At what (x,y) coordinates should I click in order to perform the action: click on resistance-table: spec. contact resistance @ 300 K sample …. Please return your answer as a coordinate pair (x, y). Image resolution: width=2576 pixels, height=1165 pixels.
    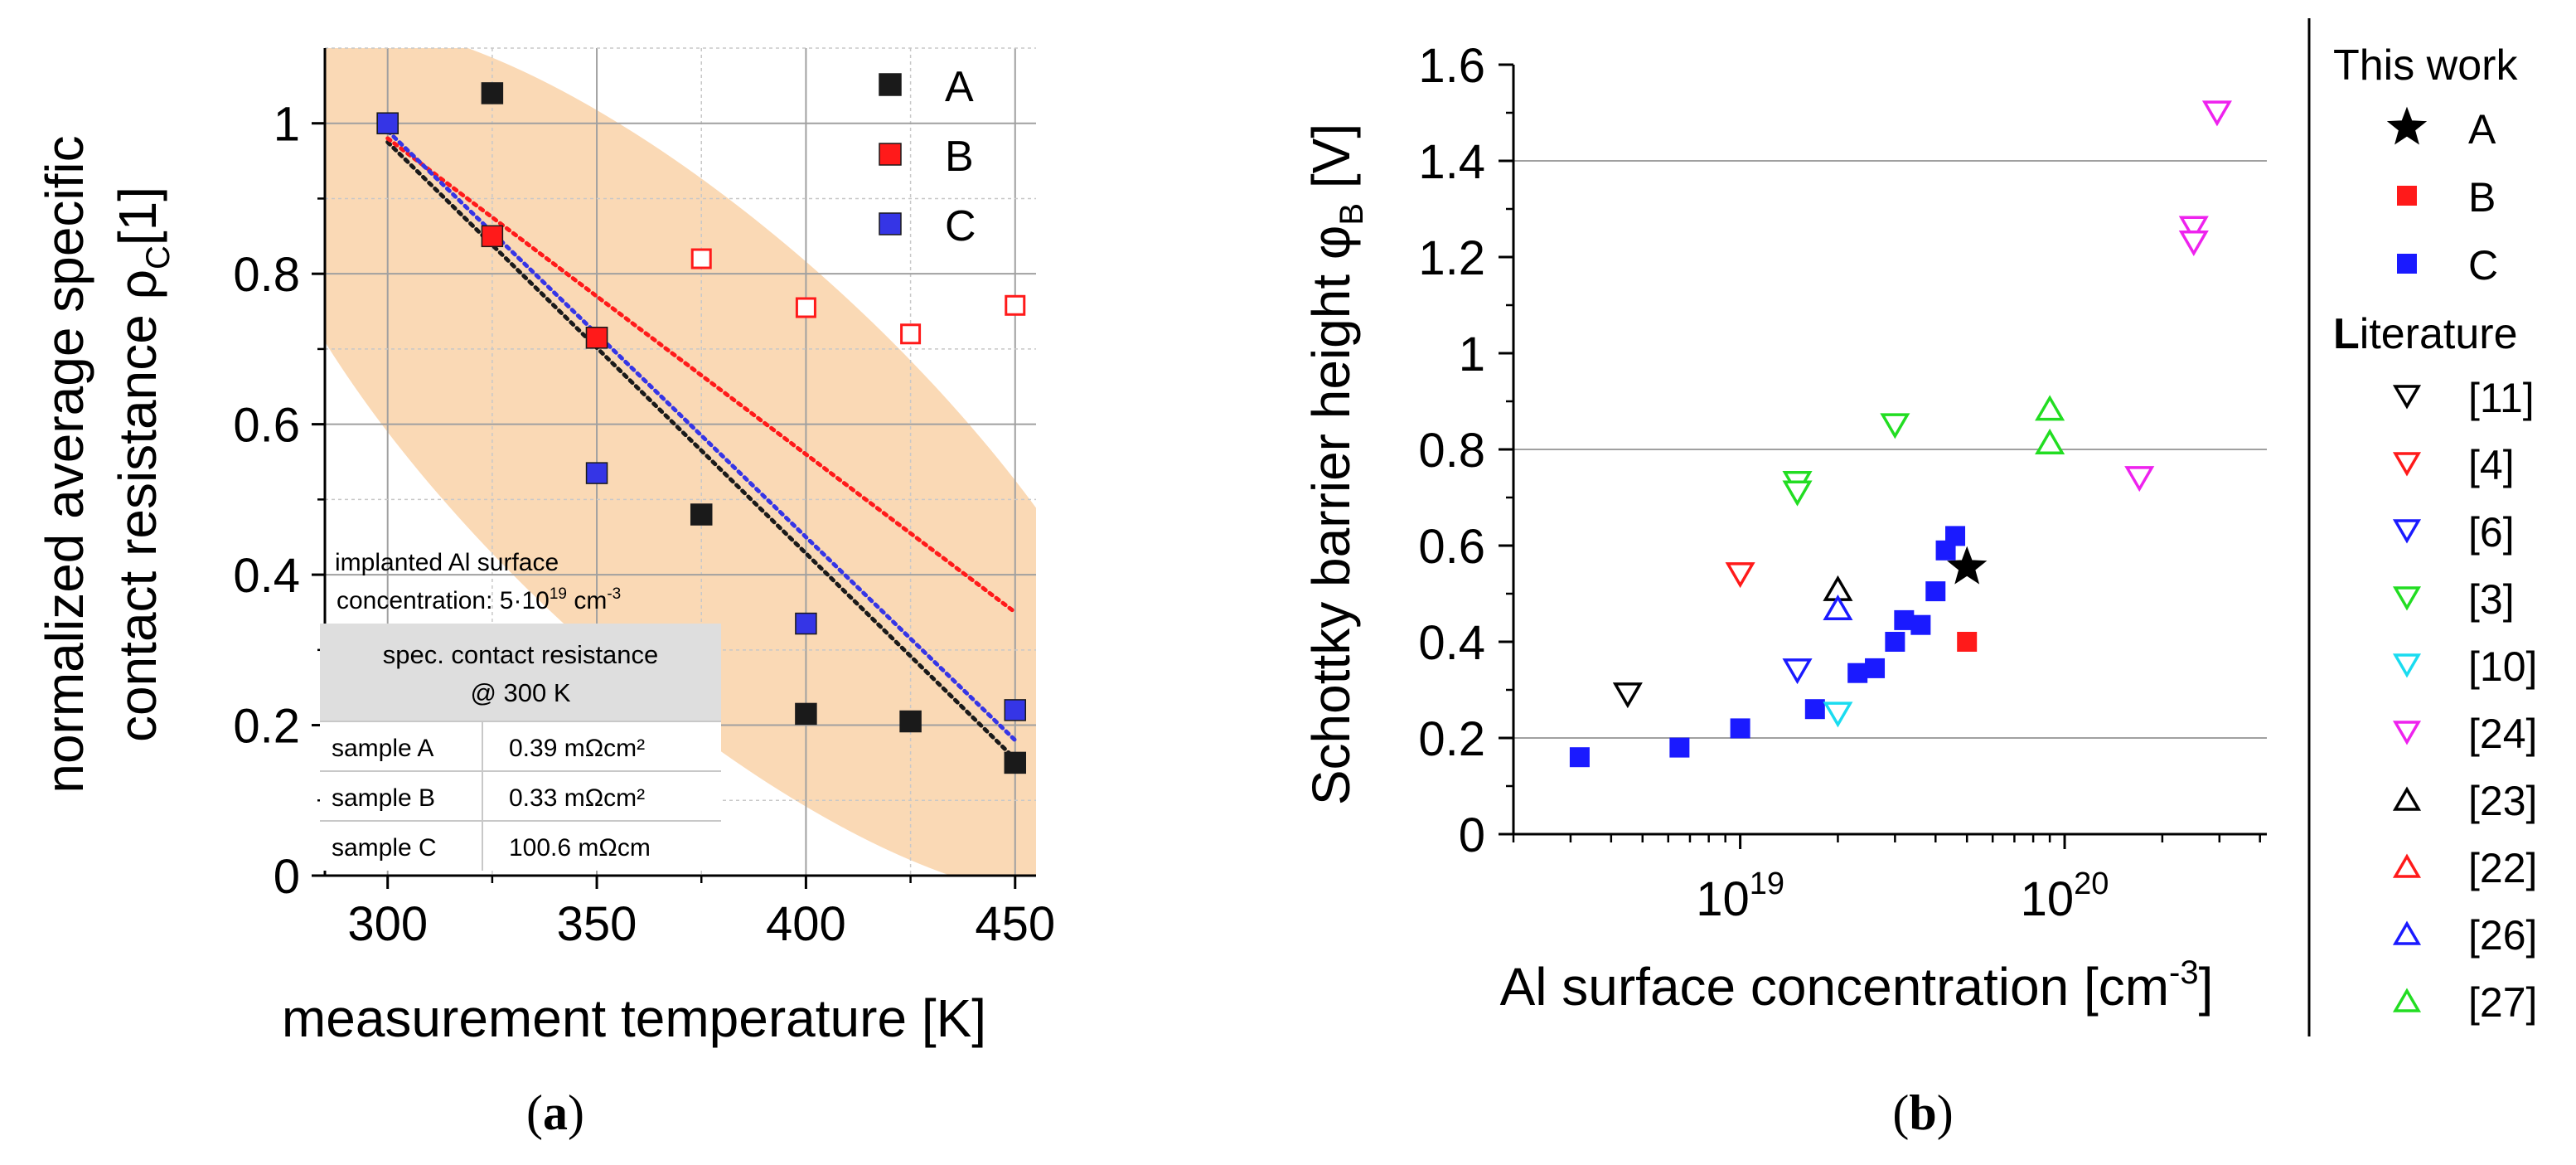
    Looking at the image, I should click on (520, 747).